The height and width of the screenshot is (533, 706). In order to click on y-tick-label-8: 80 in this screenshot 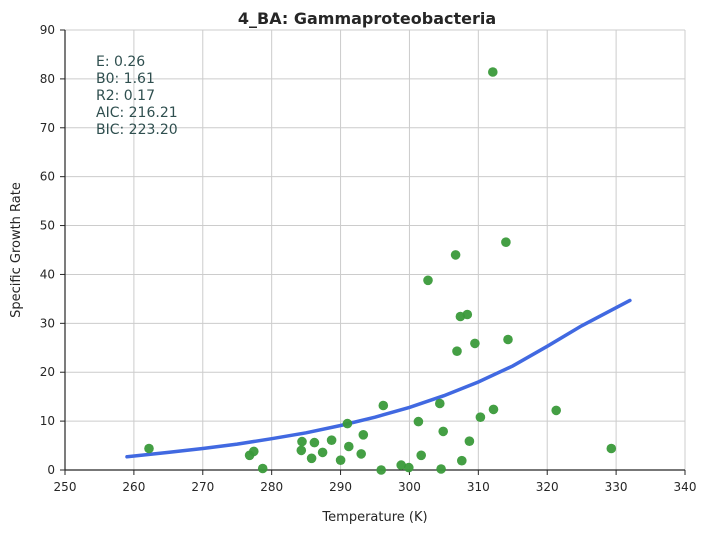, I will do `click(47, 79)`.